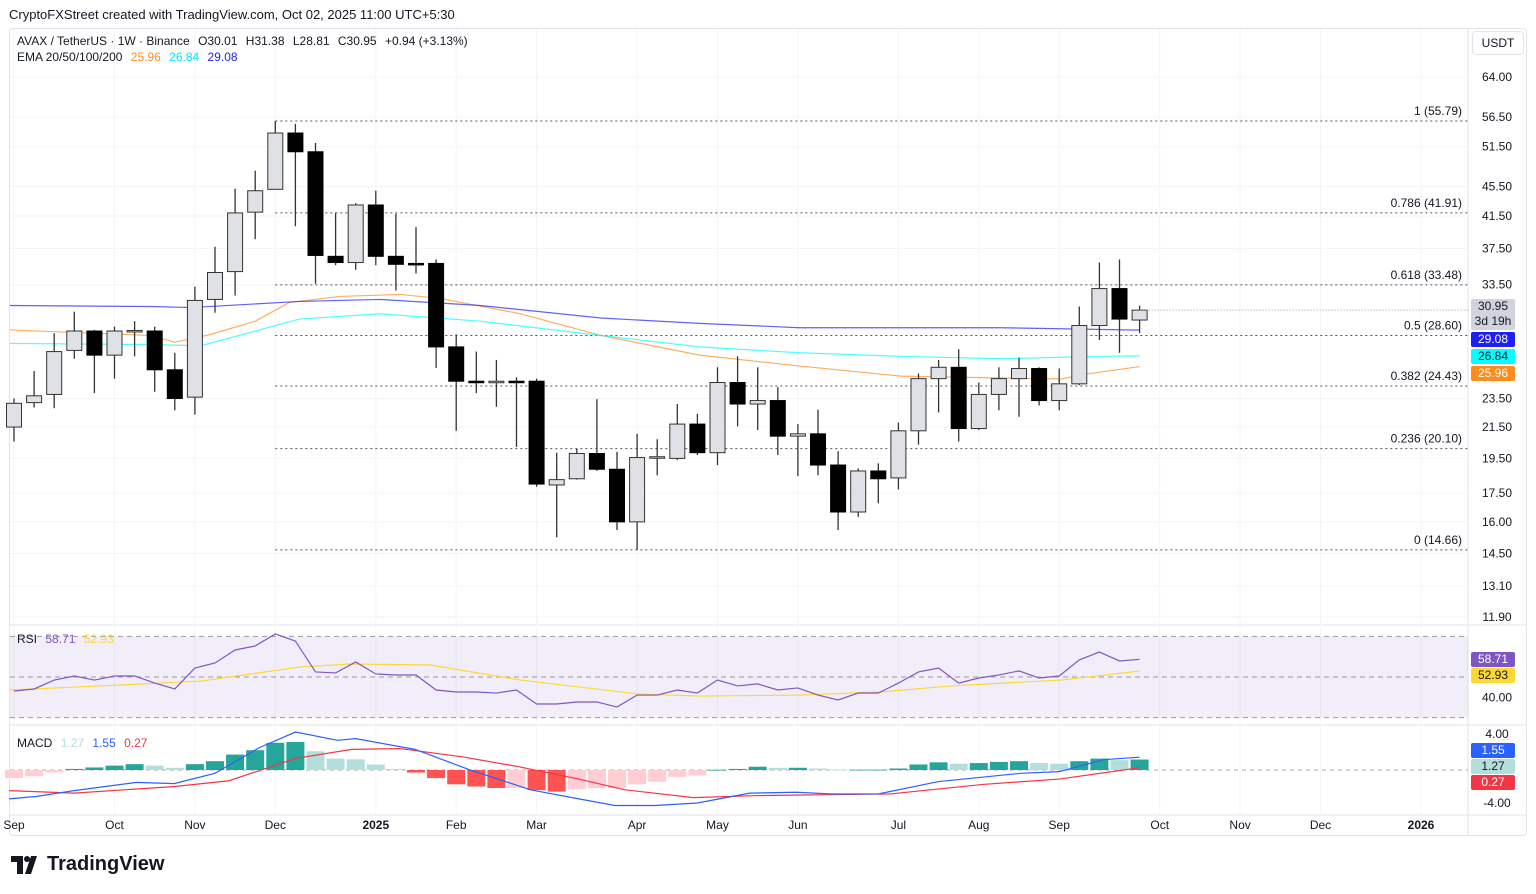 Image resolution: width=1536 pixels, height=894 pixels. I want to click on ohlc-open: O30.01, so click(218, 41).